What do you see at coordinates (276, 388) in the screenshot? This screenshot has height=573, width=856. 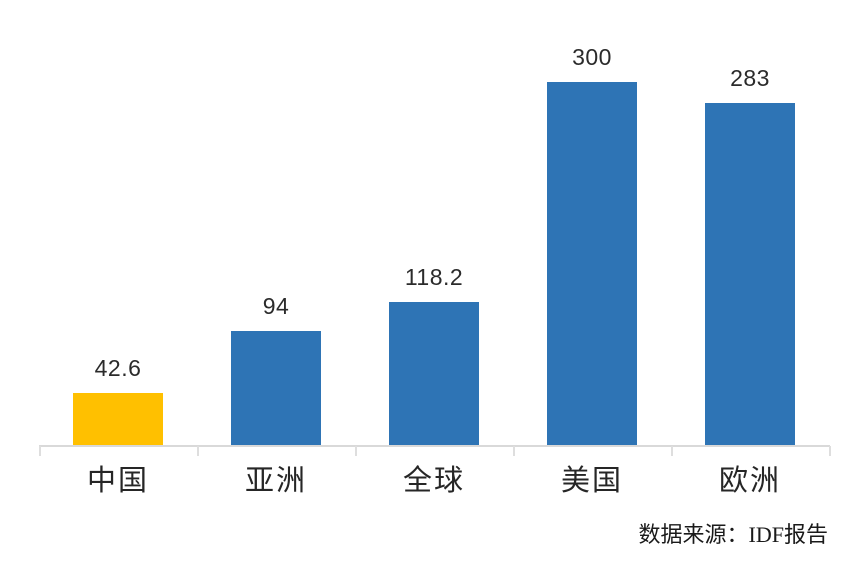 I see `bar-asia` at bounding box center [276, 388].